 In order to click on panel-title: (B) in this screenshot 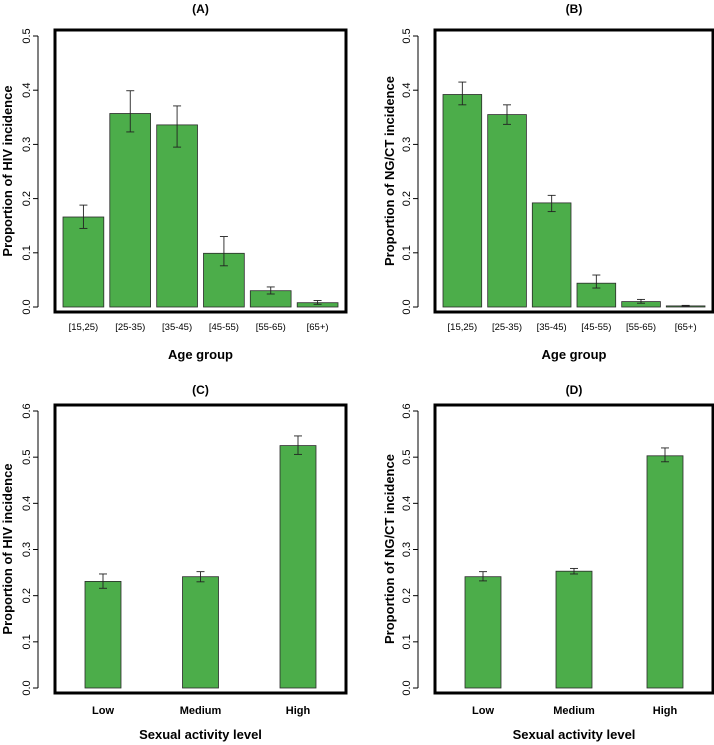, I will do `click(574, 9)`.